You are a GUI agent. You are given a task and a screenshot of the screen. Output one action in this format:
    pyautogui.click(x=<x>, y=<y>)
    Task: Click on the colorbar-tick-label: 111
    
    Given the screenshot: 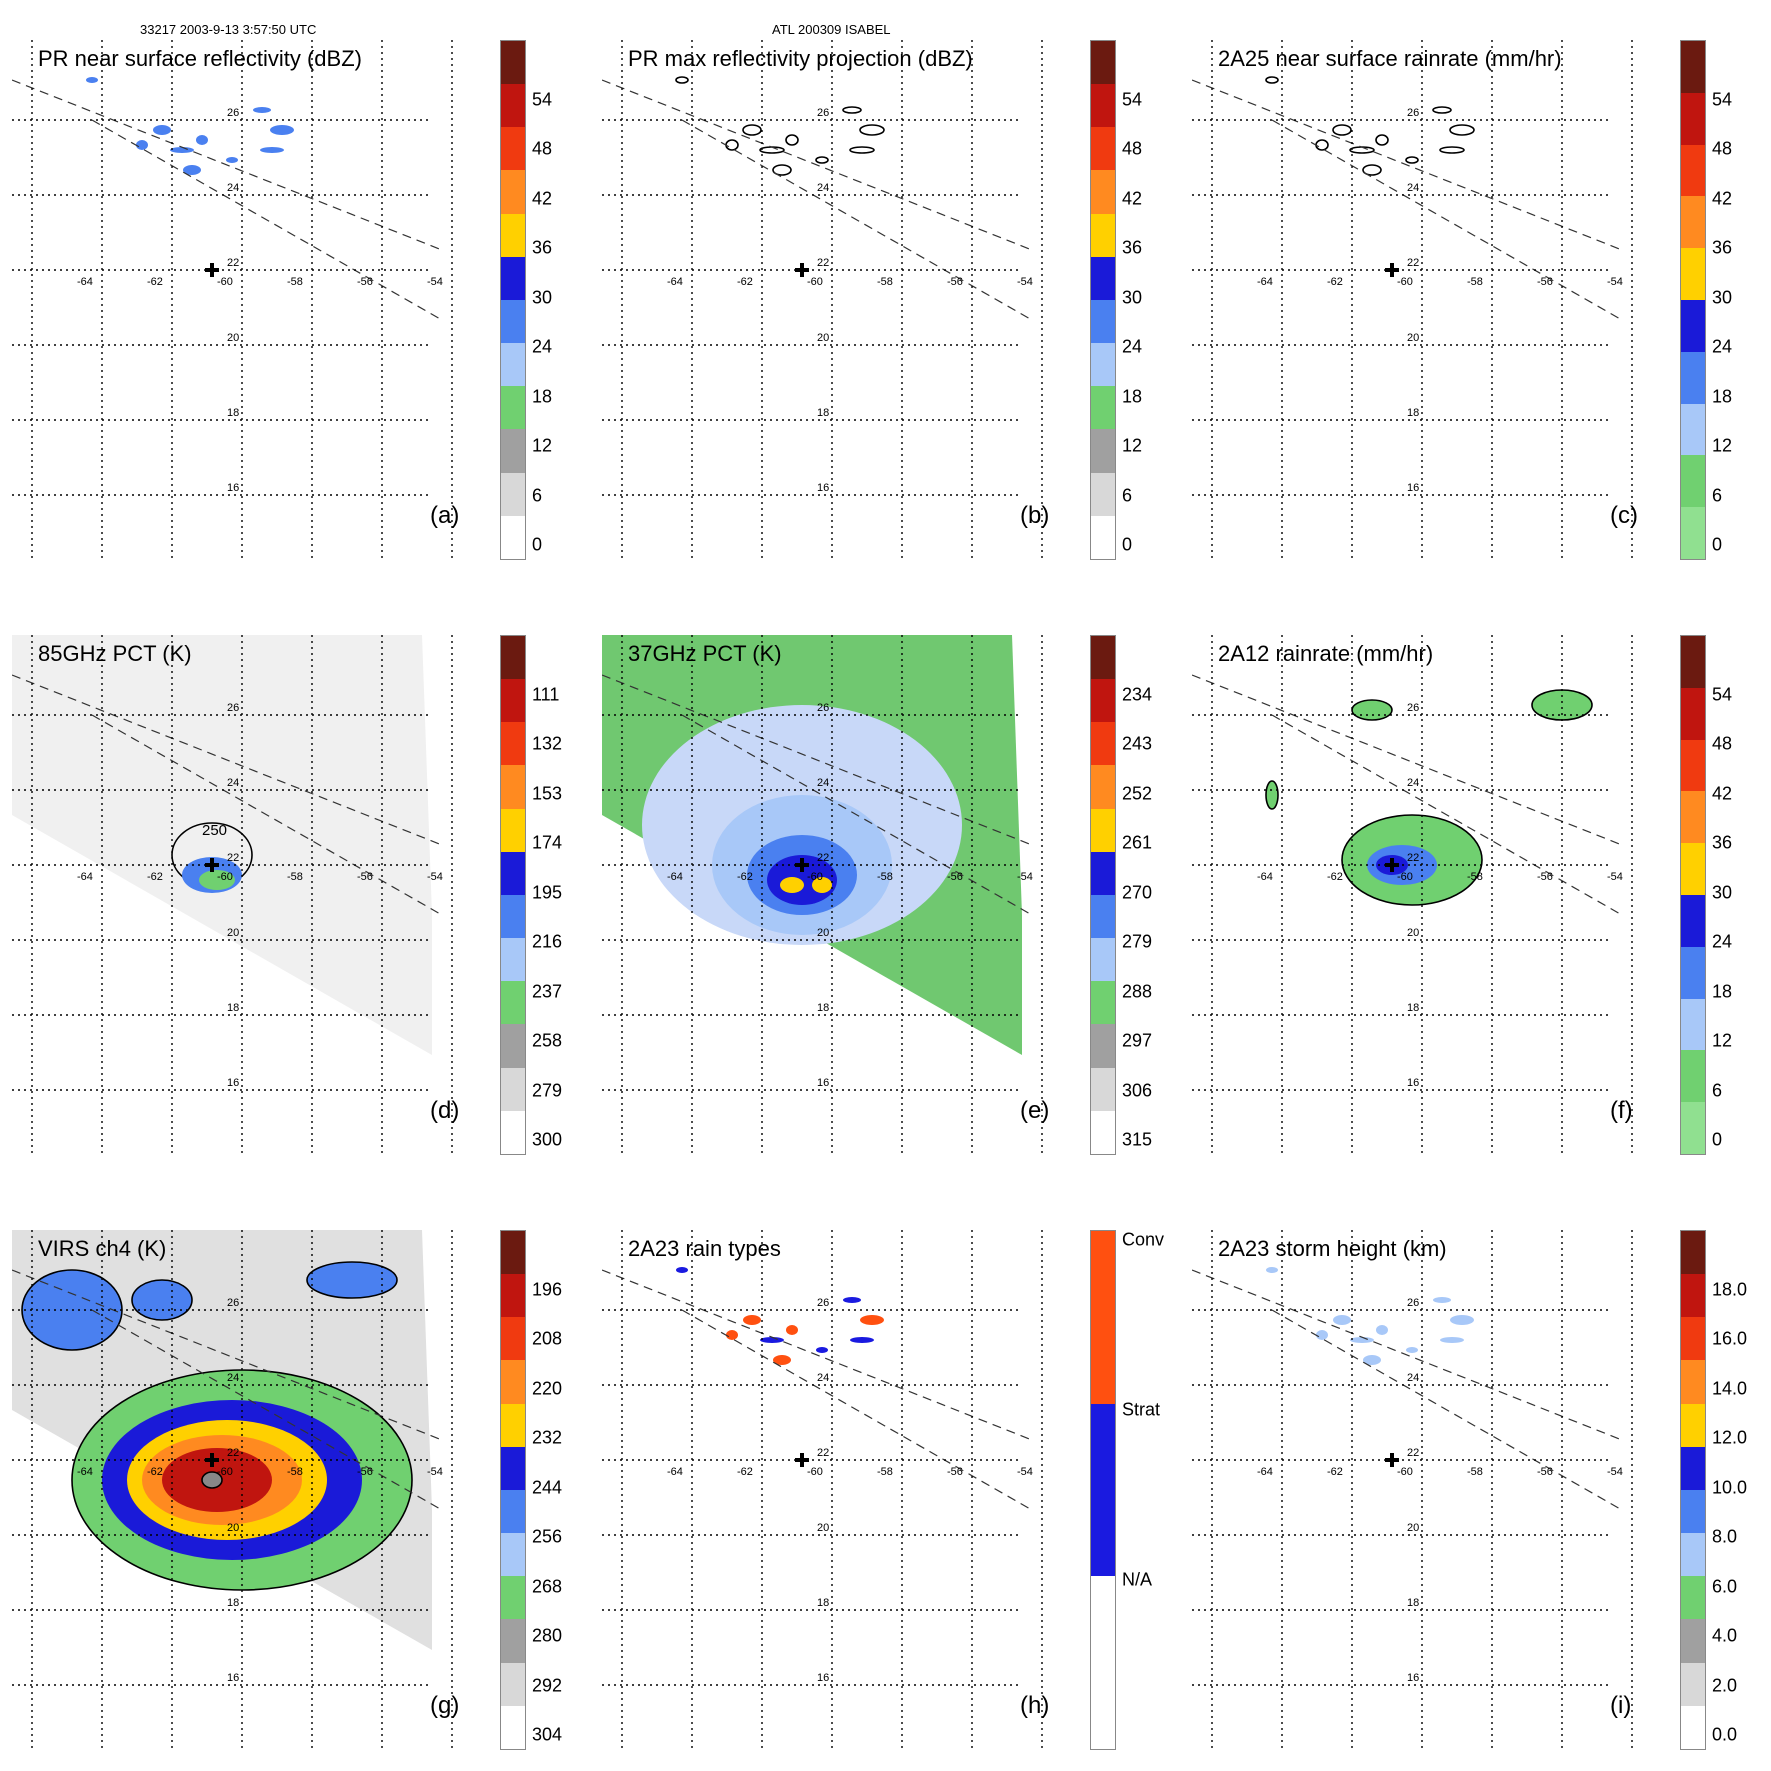 What is the action you would take?
    pyautogui.click(x=546, y=694)
    